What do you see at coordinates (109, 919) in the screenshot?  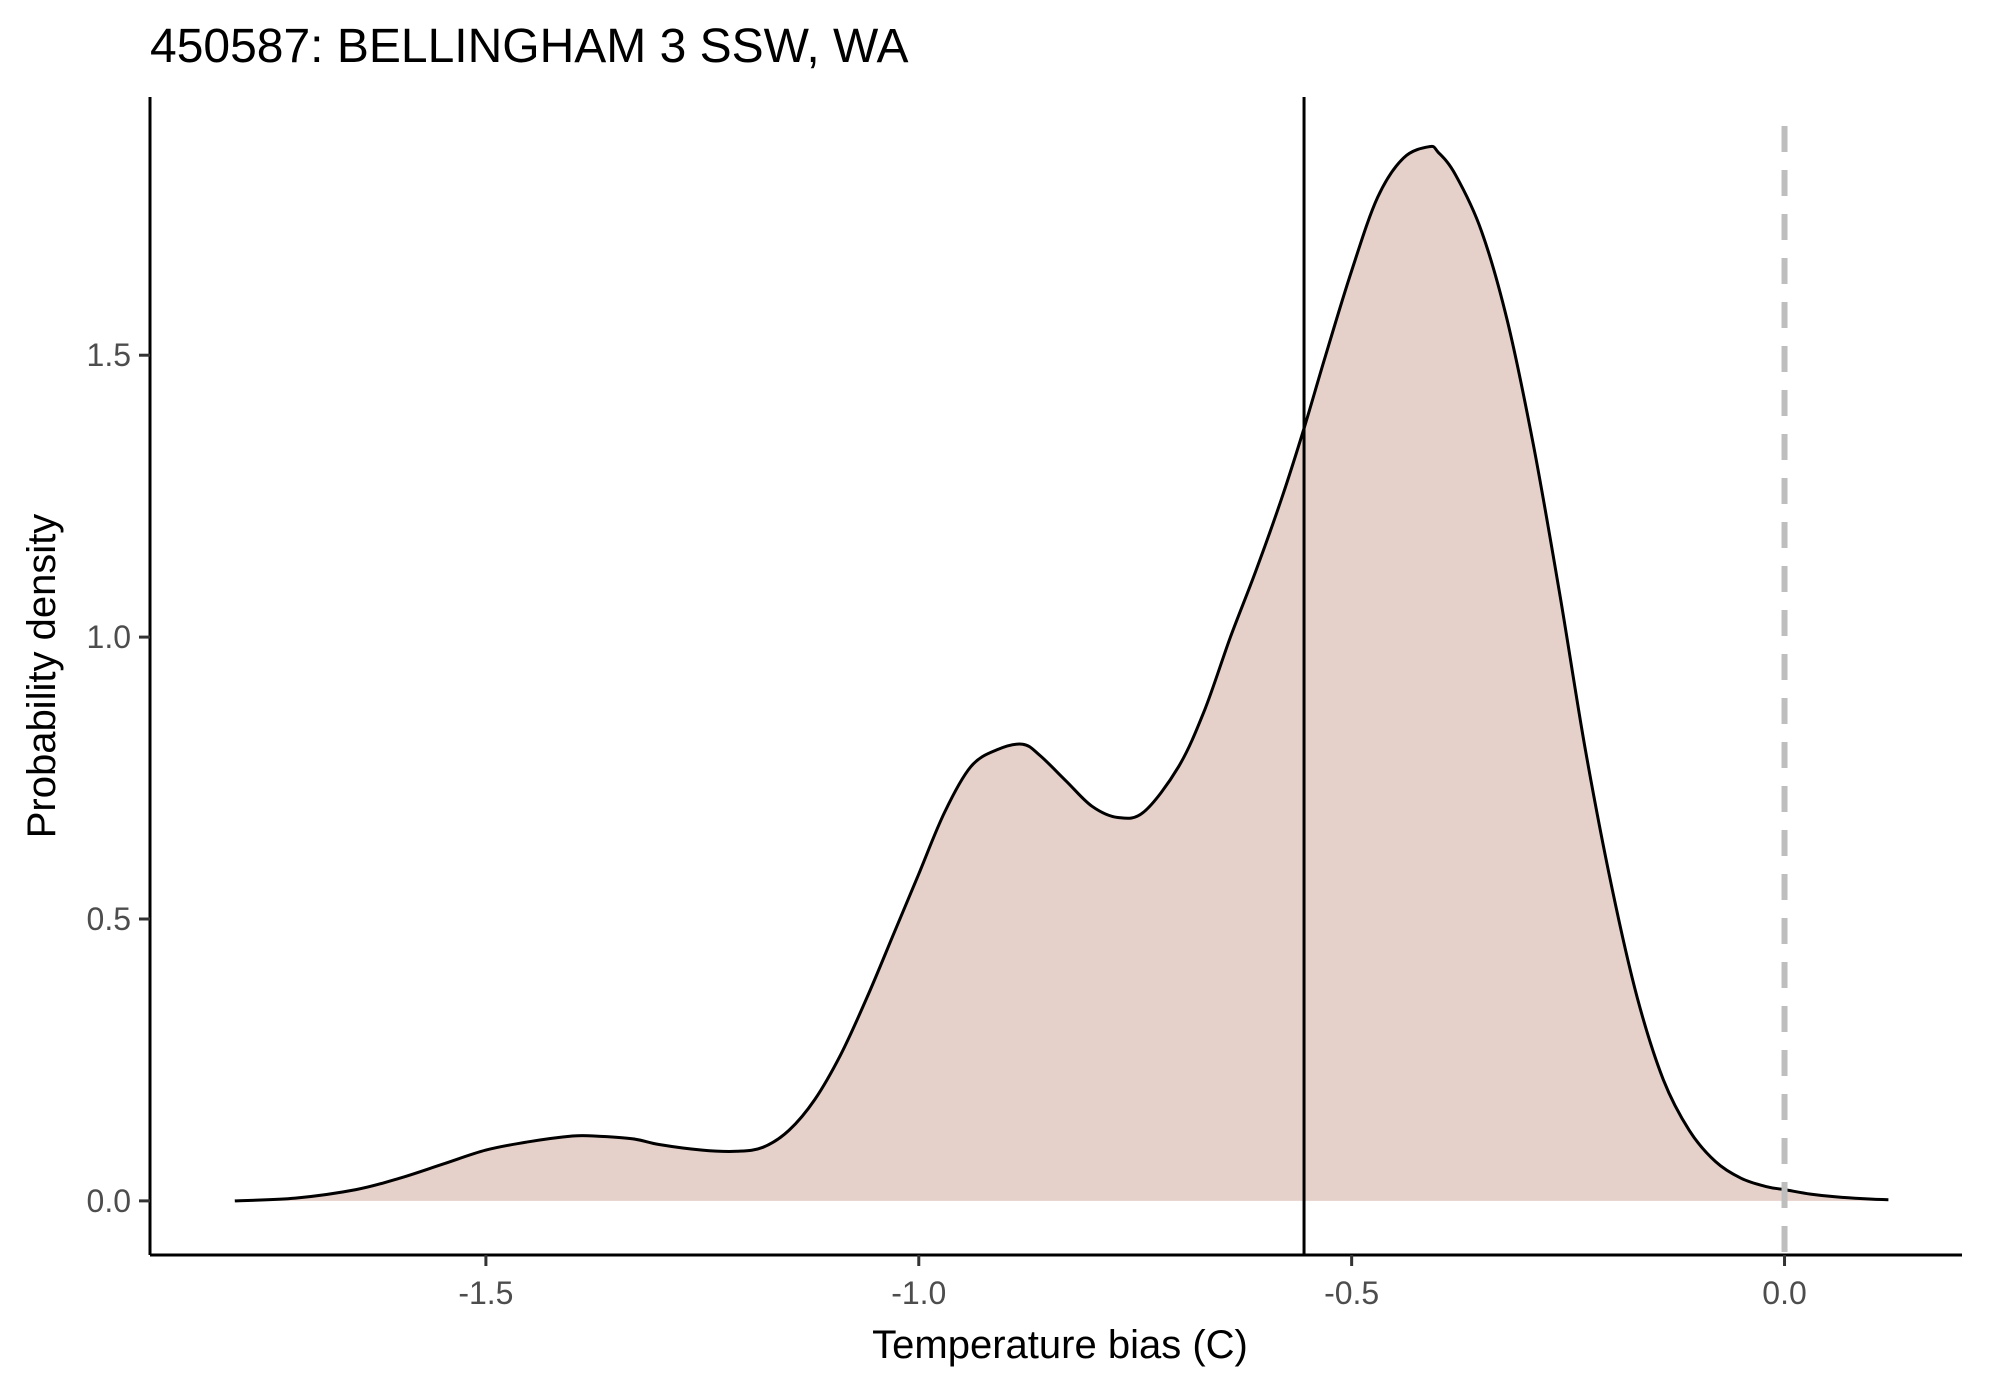 I see `y-tick-label: 0.5` at bounding box center [109, 919].